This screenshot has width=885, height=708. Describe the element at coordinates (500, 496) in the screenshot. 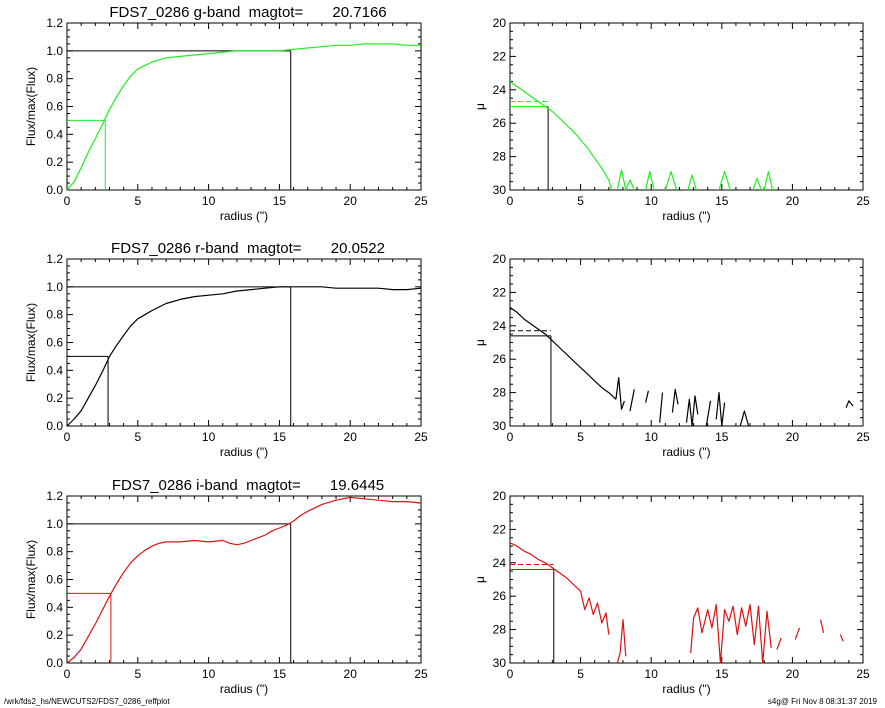

I see `profile-i-y-tick-label: 20` at that location.